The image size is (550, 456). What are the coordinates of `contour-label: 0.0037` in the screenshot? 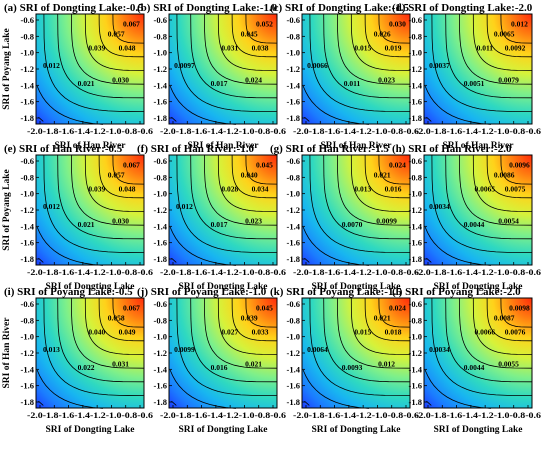 It's located at (439, 65).